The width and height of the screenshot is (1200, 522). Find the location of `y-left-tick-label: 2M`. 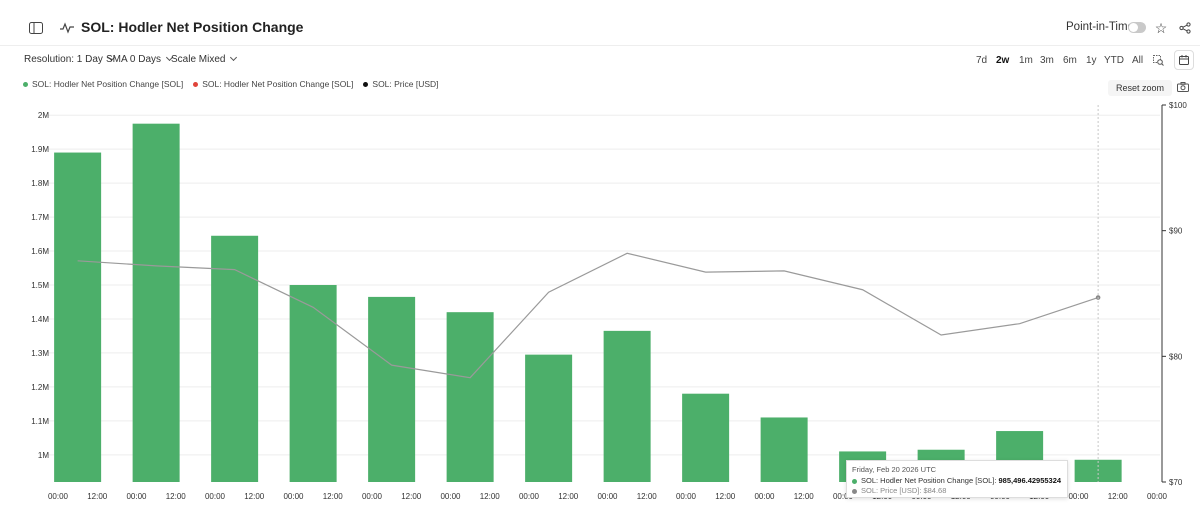

y-left-tick-label: 2M is located at coordinates (43, 115).